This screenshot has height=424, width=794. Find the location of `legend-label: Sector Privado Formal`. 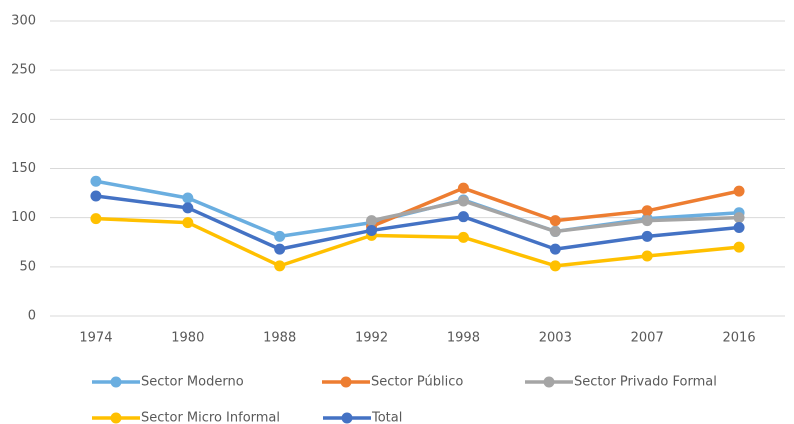

legend-label: Sector Privado Formal is located at coordinates (645, 382).